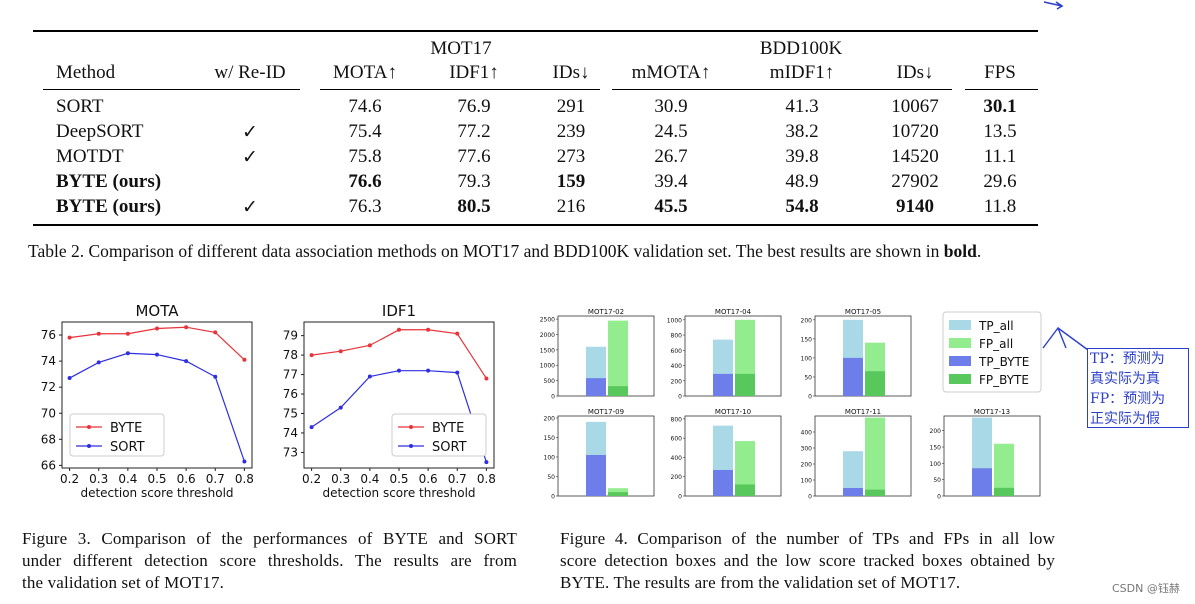 Image resolution: width=1195 pixels, height=604 pixels. I want to click on y-tick-label: 76, so click(290, 394).